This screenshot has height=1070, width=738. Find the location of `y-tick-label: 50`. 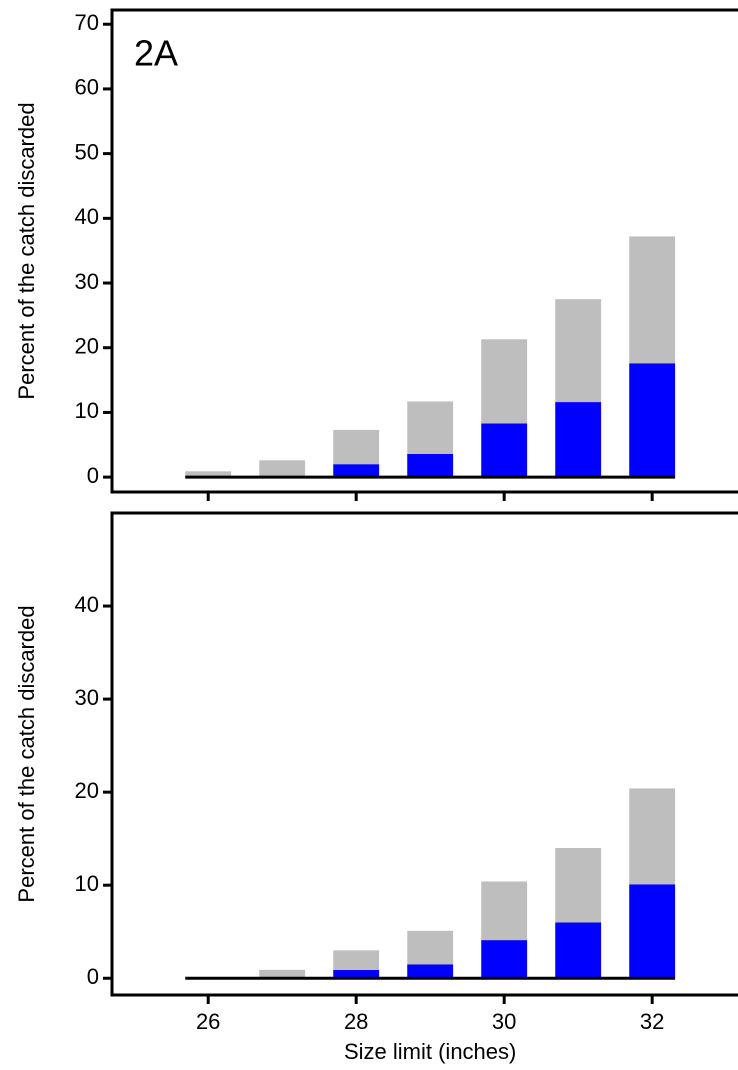

y-tick-label: 50 is located at coordinates (87, 151).